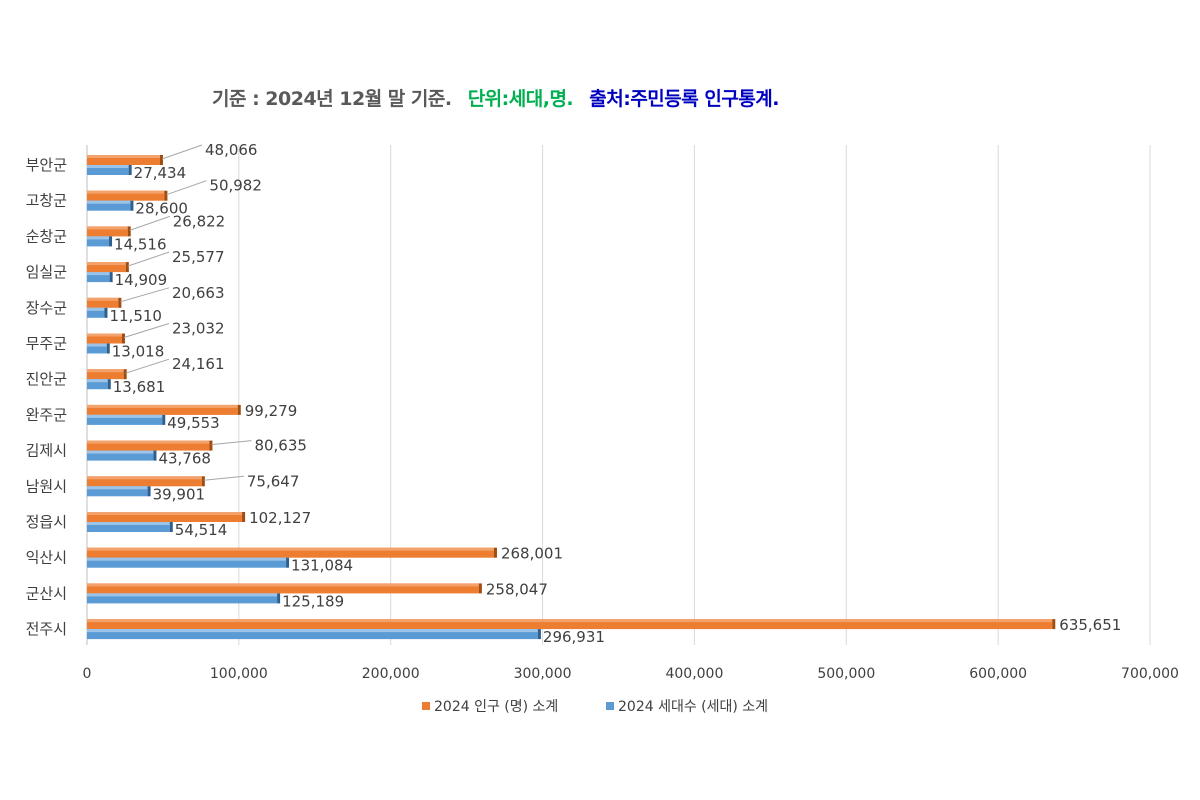  I want to click on category-label: 전주시, so click(46, 629).